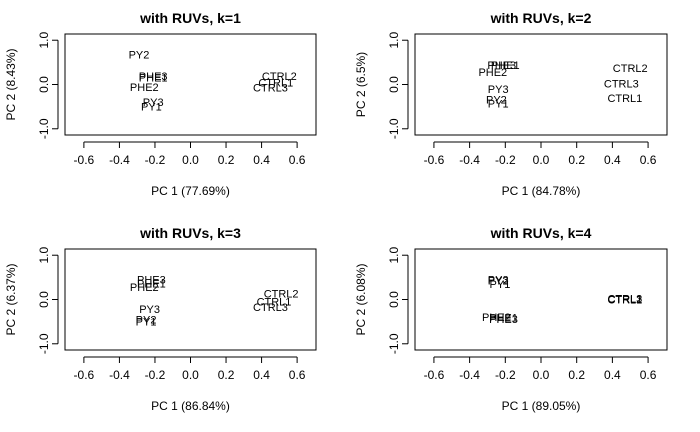 The width and height of the screenshot is (700, 432). What do you see at coordinates (190, 233) in the screenshot?
I see `chart-title: with RUVs, k=3` at bounding box center [190, 233].